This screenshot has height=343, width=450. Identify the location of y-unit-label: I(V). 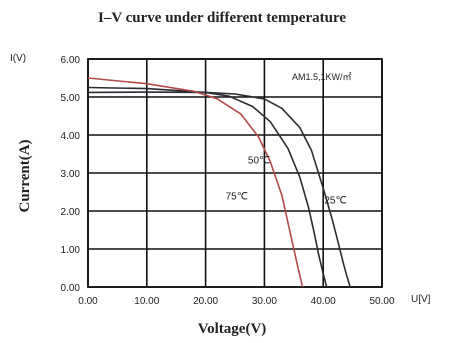
(18, 58).